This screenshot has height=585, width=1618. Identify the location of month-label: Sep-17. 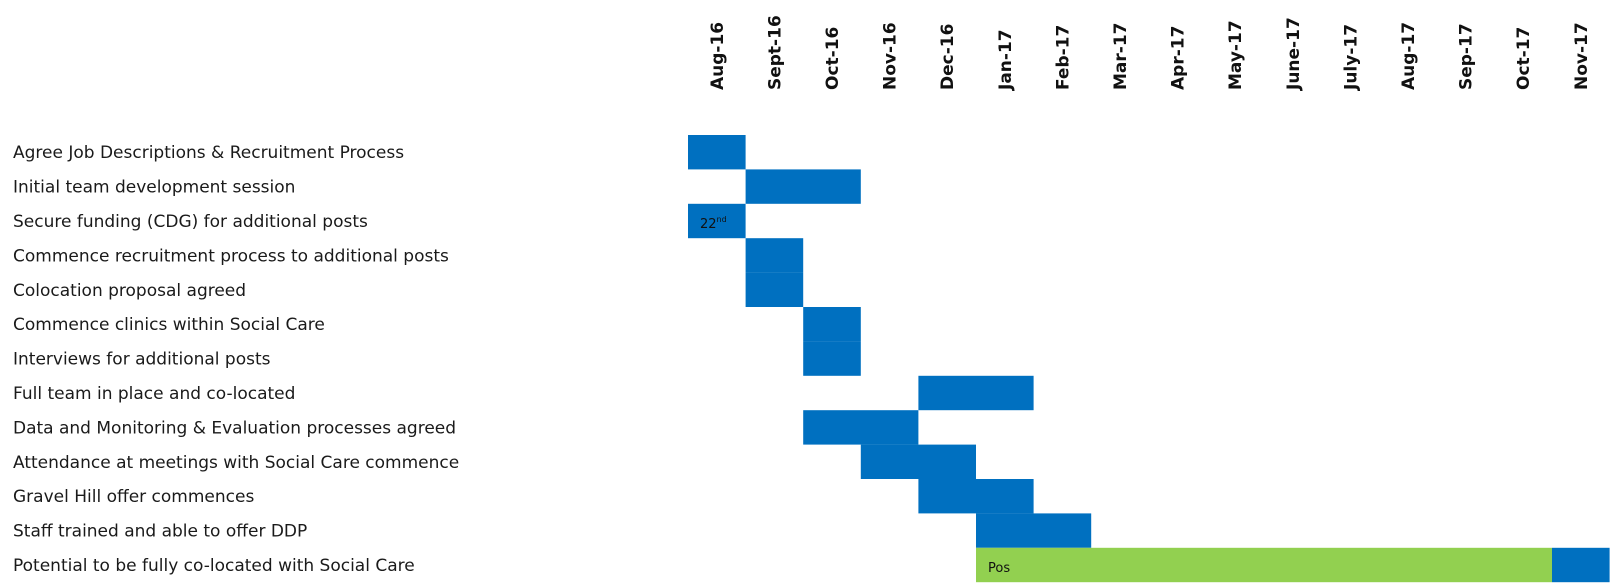
(1467, 56).